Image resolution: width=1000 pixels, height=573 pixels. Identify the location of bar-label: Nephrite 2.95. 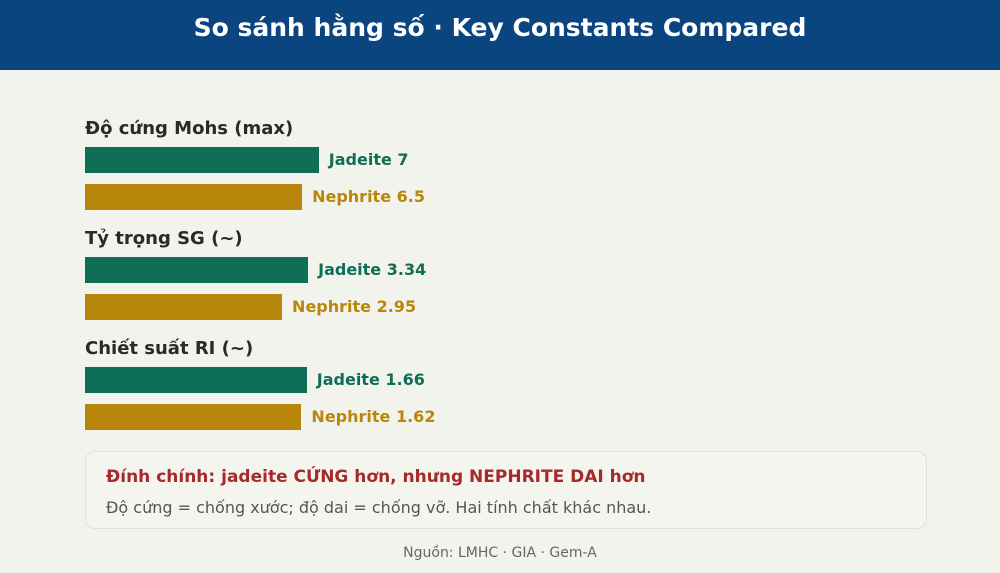
(354, 307).